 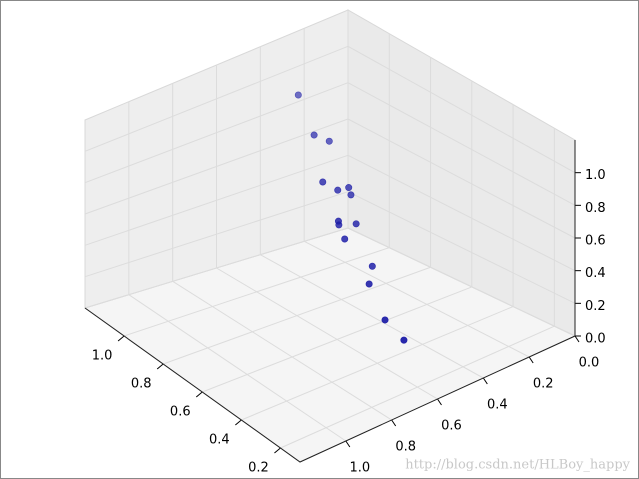 What do you see at coordinates (359, 468) in the screenshot?
I see `x-tick-label: 1.0` at bounding box center [359, 468].